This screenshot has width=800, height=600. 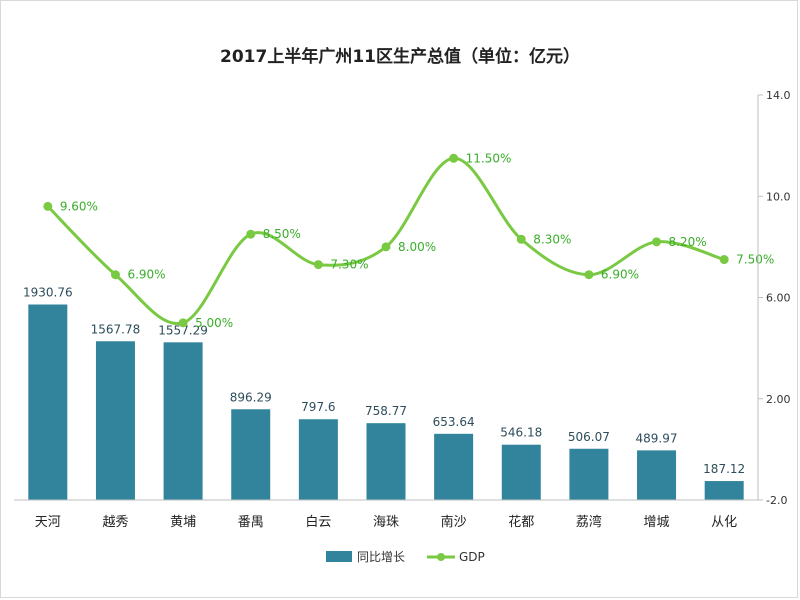 I want to click on legend-line-marker, so click(x=441, y=557).